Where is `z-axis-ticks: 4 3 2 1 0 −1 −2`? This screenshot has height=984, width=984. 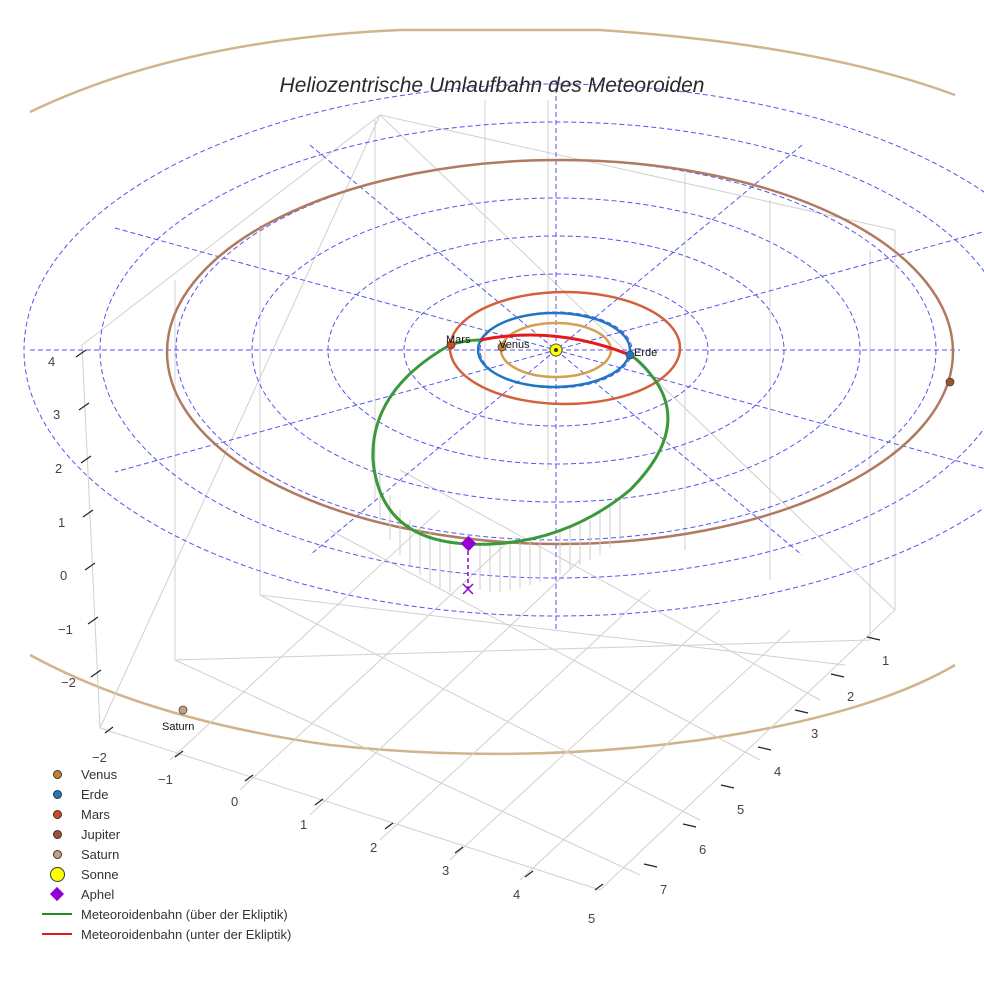
z-axis-ticks: 4 3 2 1 0 −1 −2 is located at coordinates (62, 522).